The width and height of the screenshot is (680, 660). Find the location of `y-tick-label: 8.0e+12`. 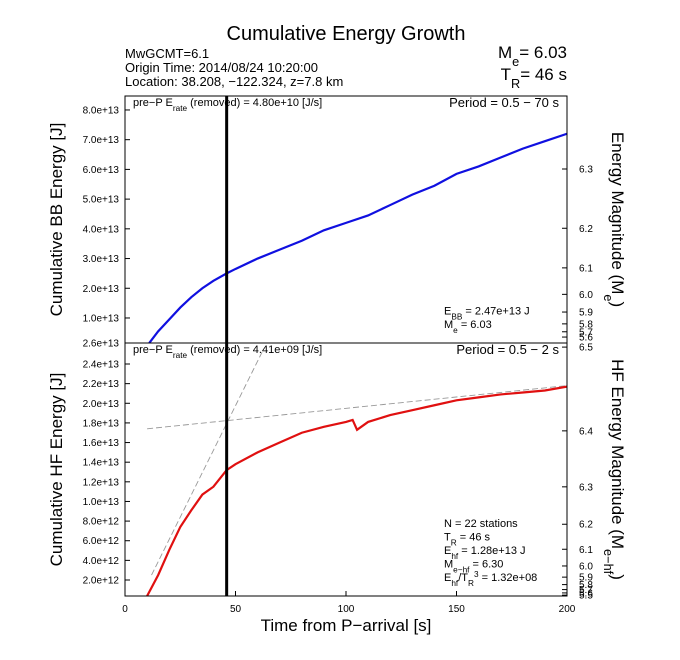

y-tick-label: 8.0e+12 is located at coordinates (101, 522).